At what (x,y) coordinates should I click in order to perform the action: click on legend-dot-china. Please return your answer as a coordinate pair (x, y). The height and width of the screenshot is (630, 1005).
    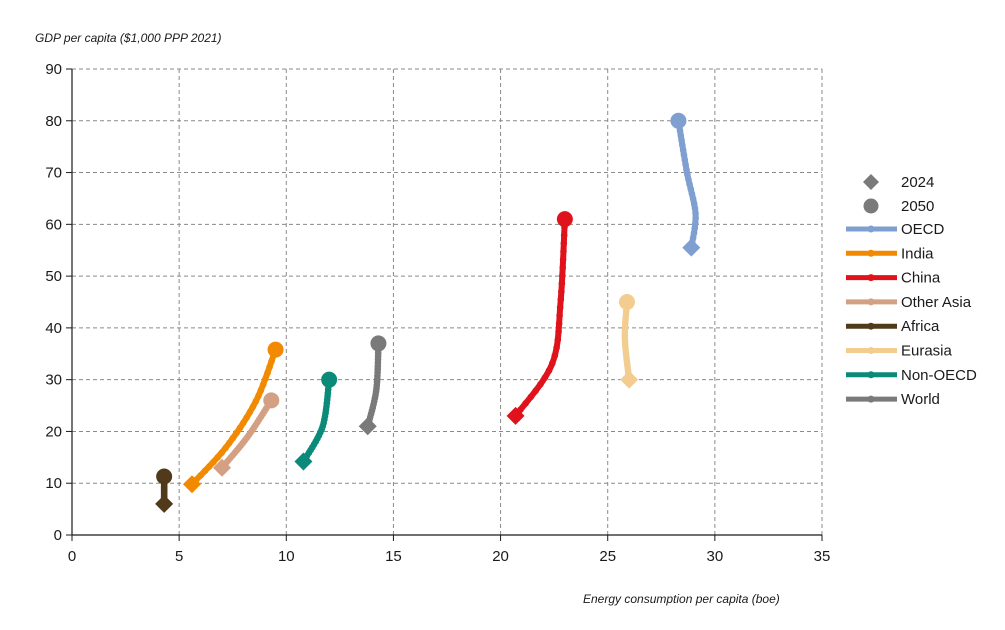
    Looking at the image, I should click on (871, 278).